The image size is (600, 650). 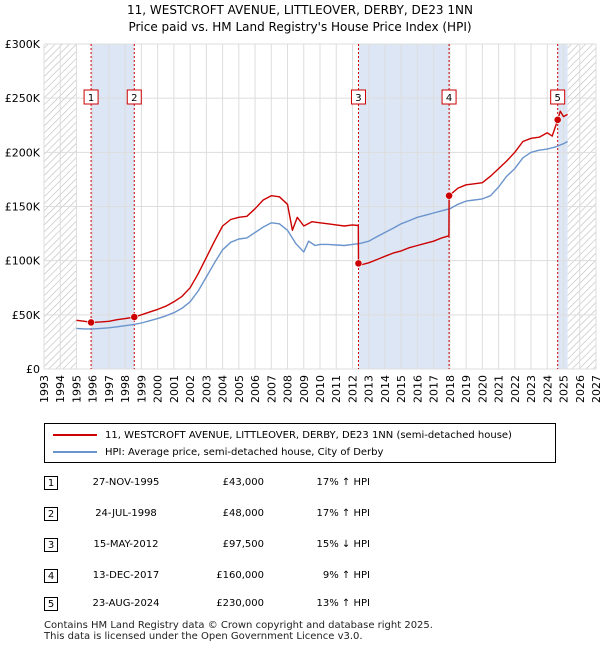 I want to click on transaction-date: 23-AUG-2024, so click(x=126, y=603).